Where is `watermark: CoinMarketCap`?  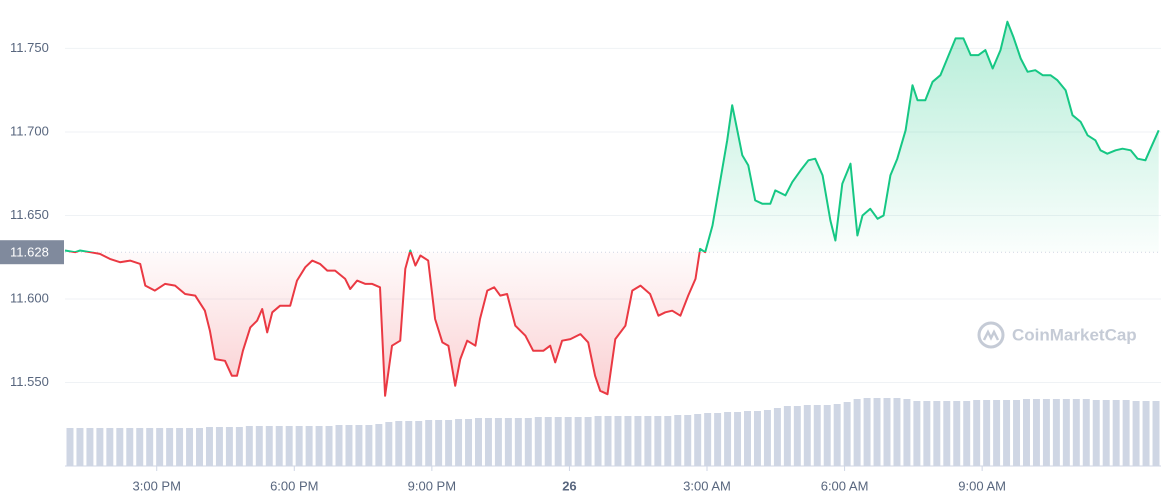
watermark: CoinMarketCap is located at coordinates (1057, 335).